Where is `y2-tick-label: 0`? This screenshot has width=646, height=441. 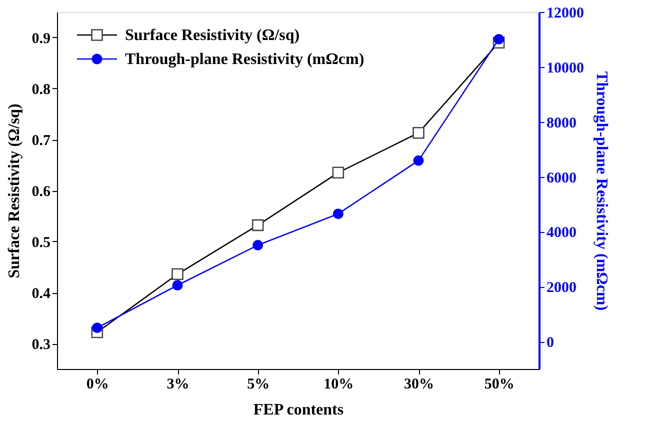 y2-tick-label: 0 is located at coordinates (550, 343).